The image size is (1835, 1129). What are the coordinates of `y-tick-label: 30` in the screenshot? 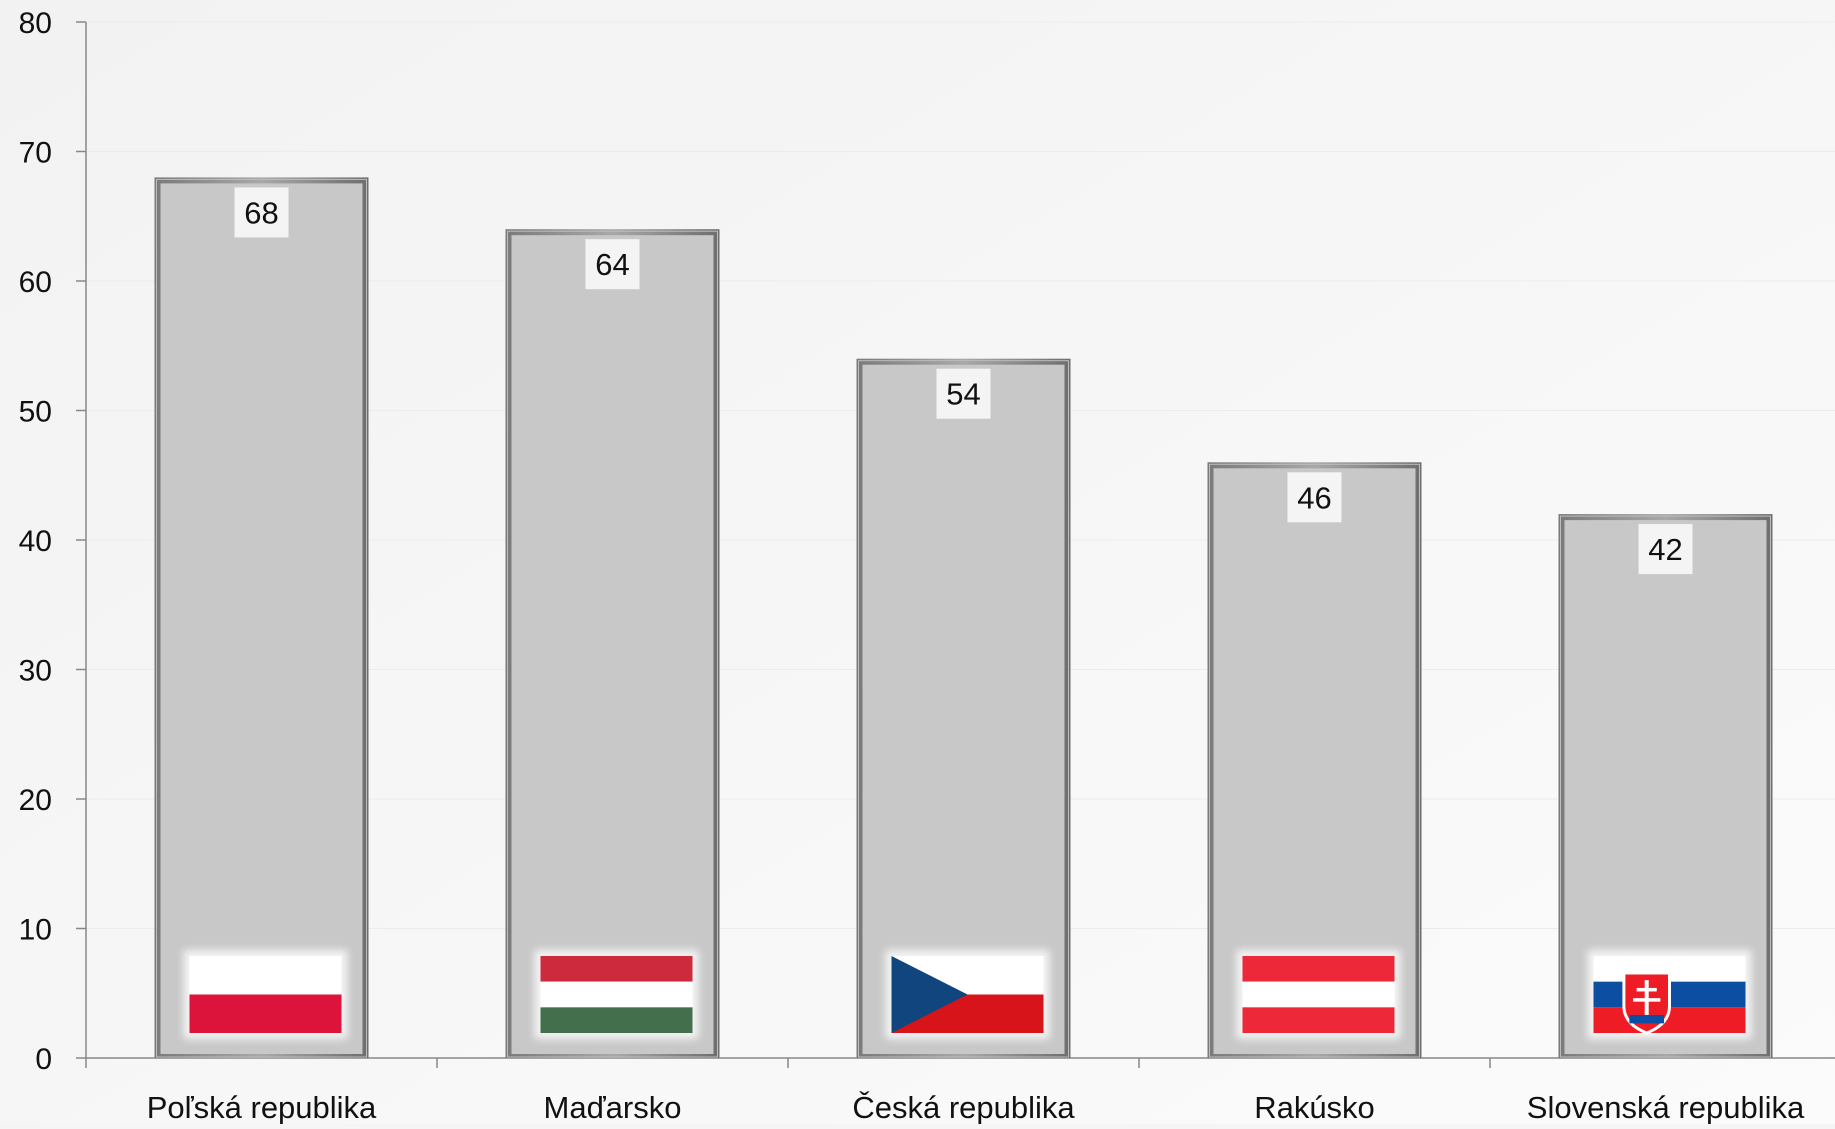 It's located at (35, 671).